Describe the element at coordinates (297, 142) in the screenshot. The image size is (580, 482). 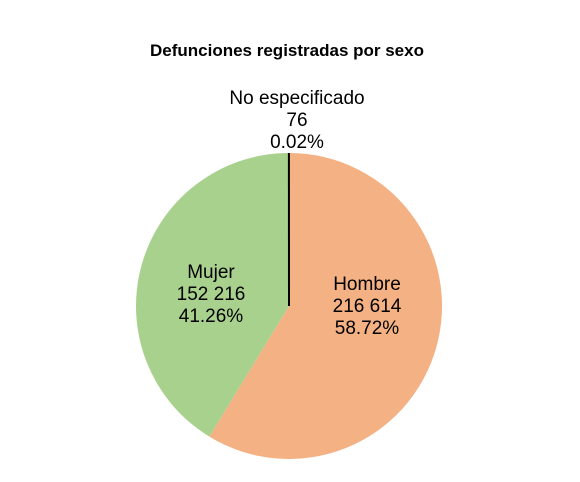
I see `slice-percent-label-no-especificado: 0.02%` at that location.